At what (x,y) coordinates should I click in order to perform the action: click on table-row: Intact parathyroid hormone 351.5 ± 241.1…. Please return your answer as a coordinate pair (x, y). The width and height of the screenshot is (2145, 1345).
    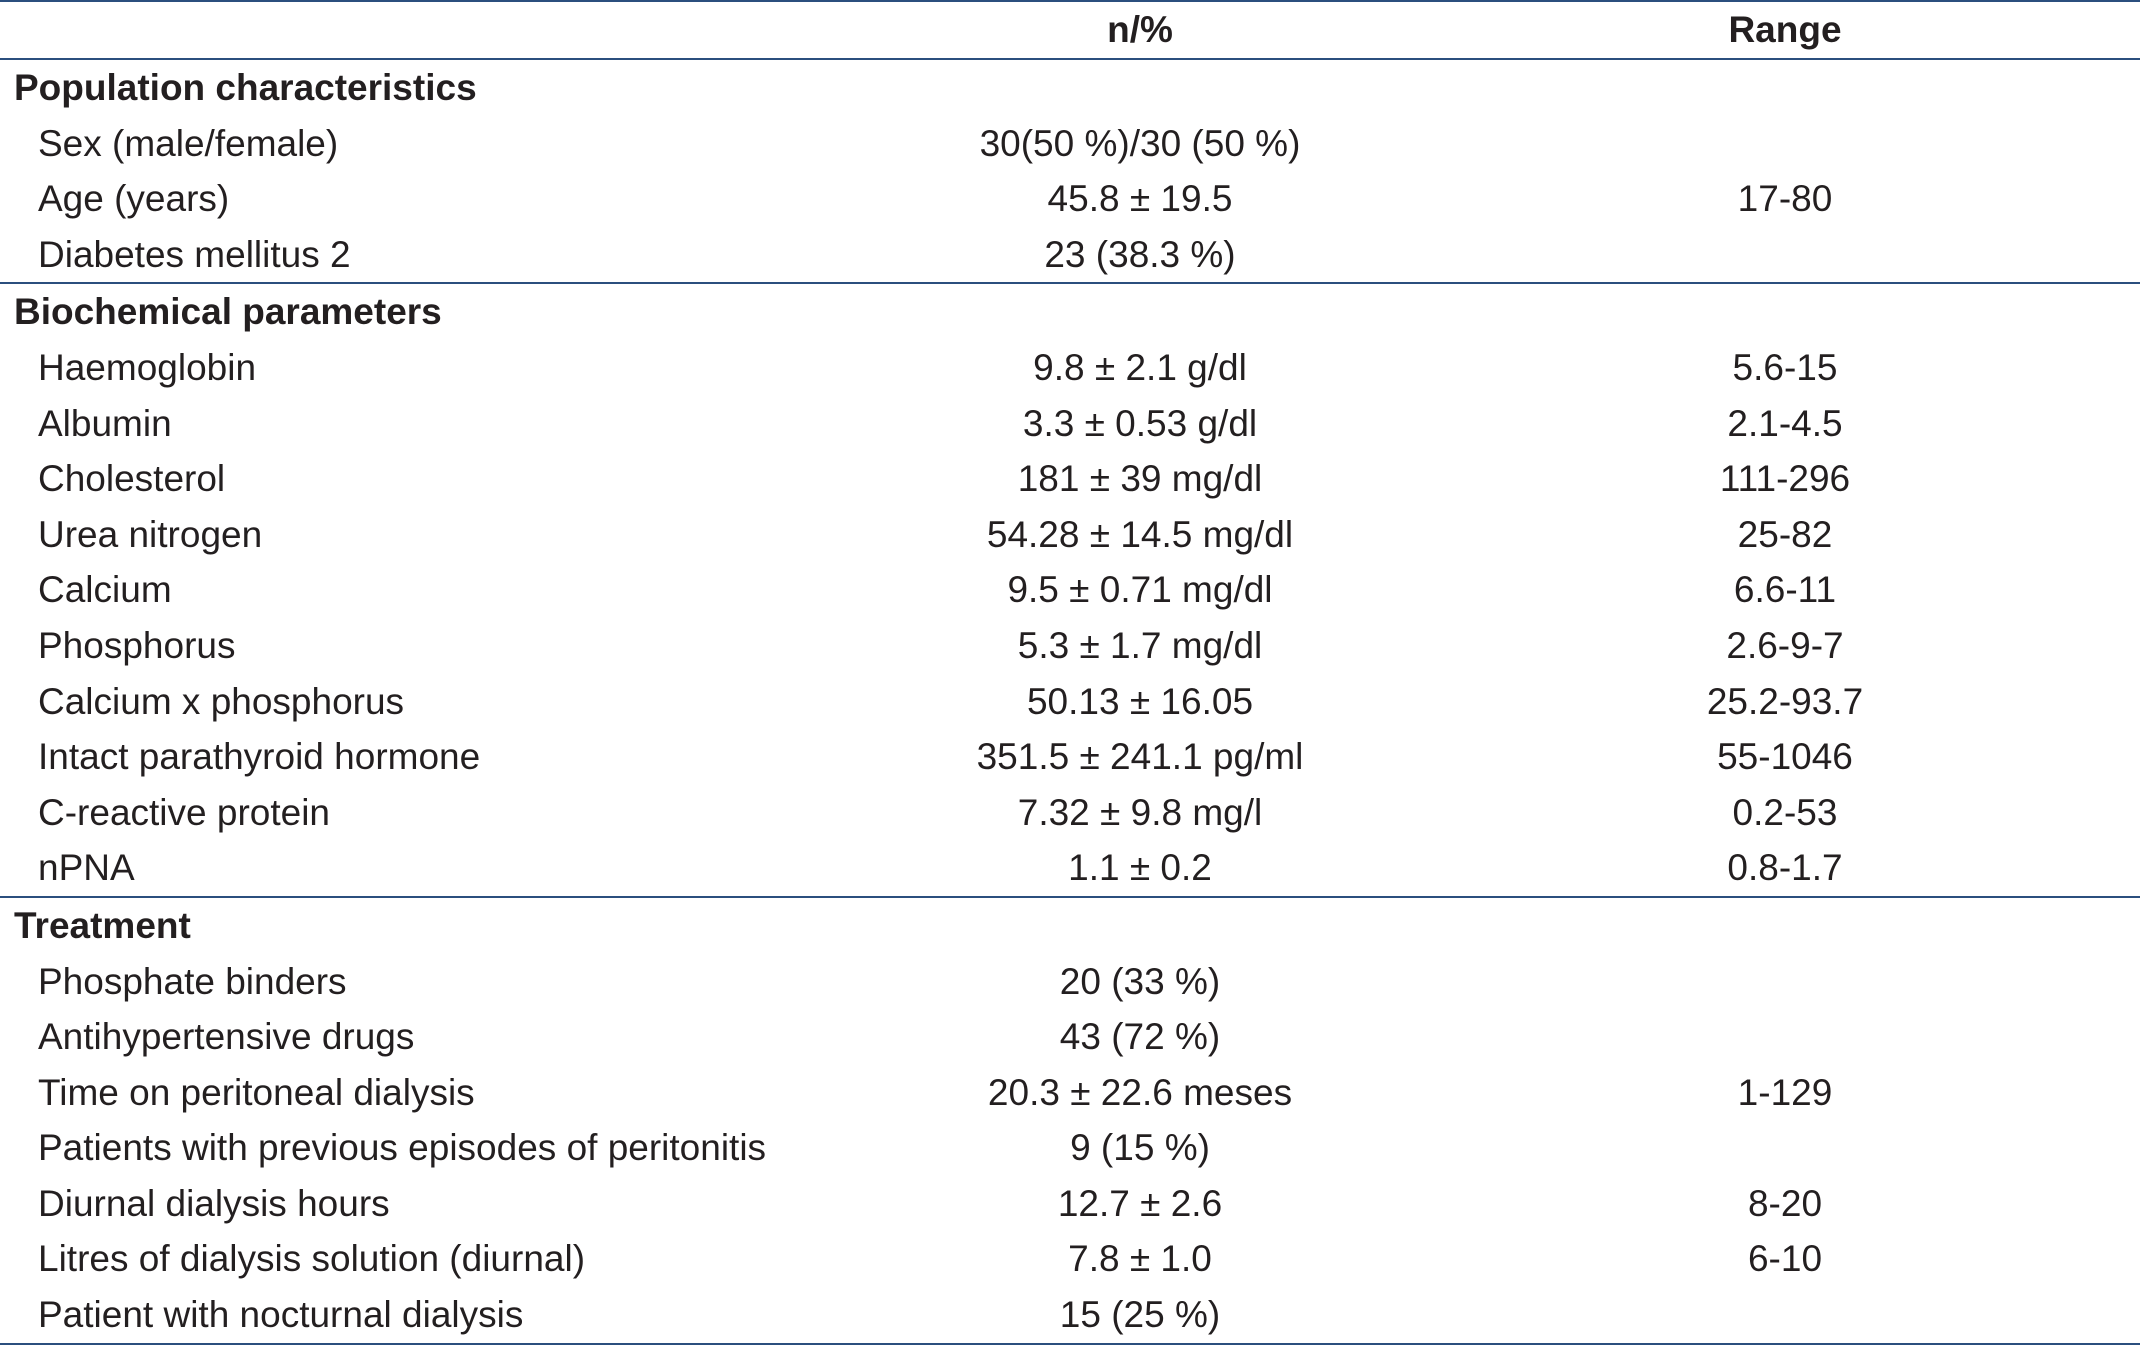
    Looking at the image, I should click on (1070, 757).